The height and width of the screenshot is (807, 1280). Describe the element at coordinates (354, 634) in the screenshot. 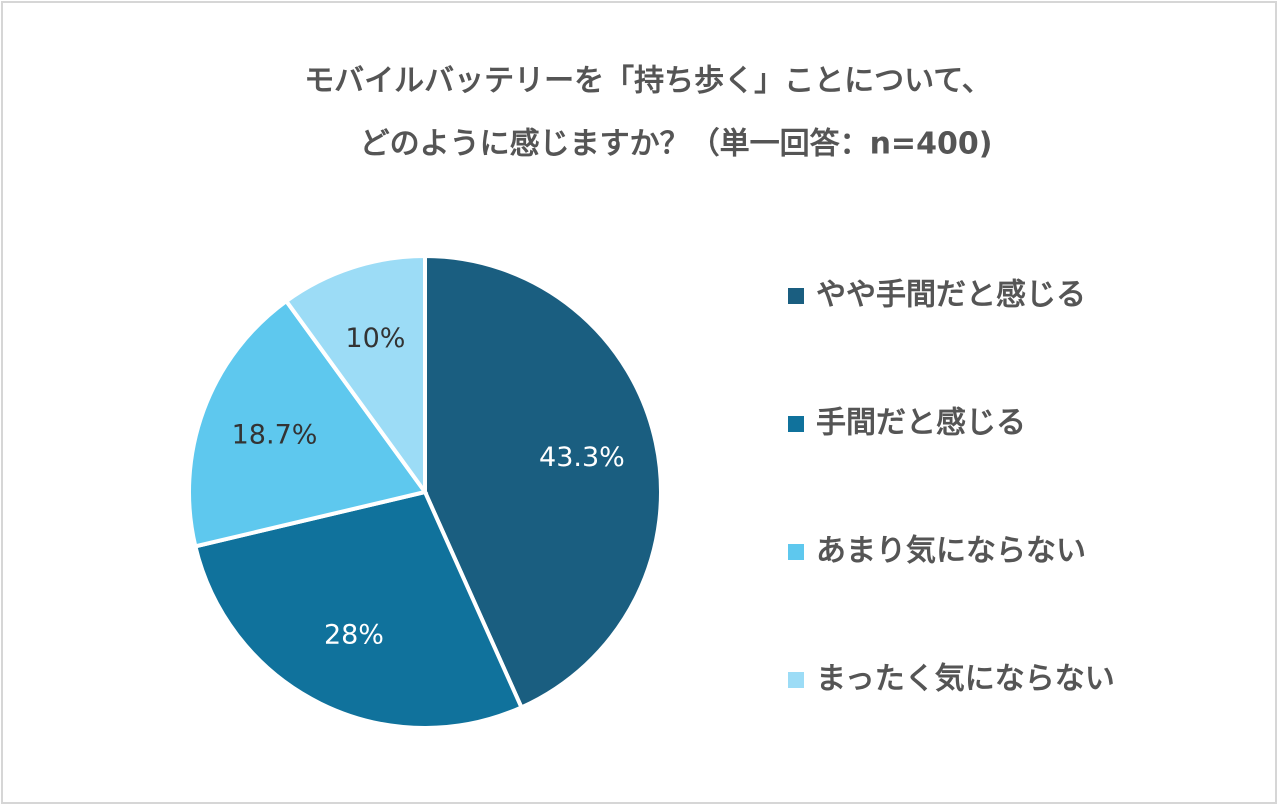

I see `value-label: 28%` at that location.